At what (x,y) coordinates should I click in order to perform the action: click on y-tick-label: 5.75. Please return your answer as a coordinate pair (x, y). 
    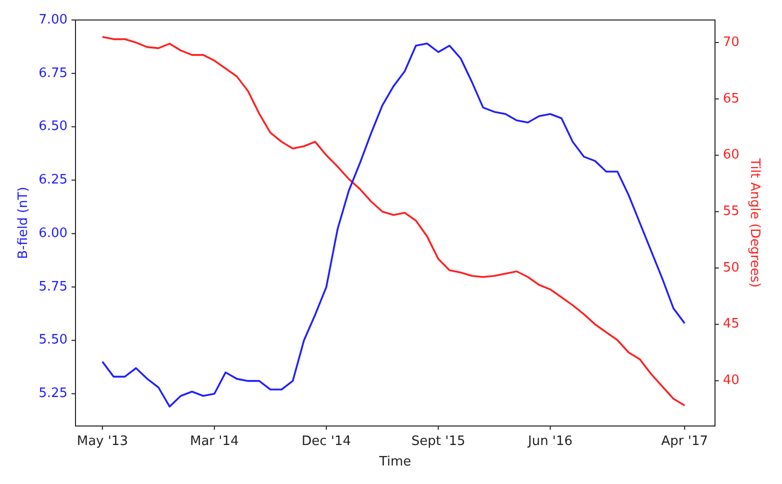
    Looking at the image, I should click on (53, 286).